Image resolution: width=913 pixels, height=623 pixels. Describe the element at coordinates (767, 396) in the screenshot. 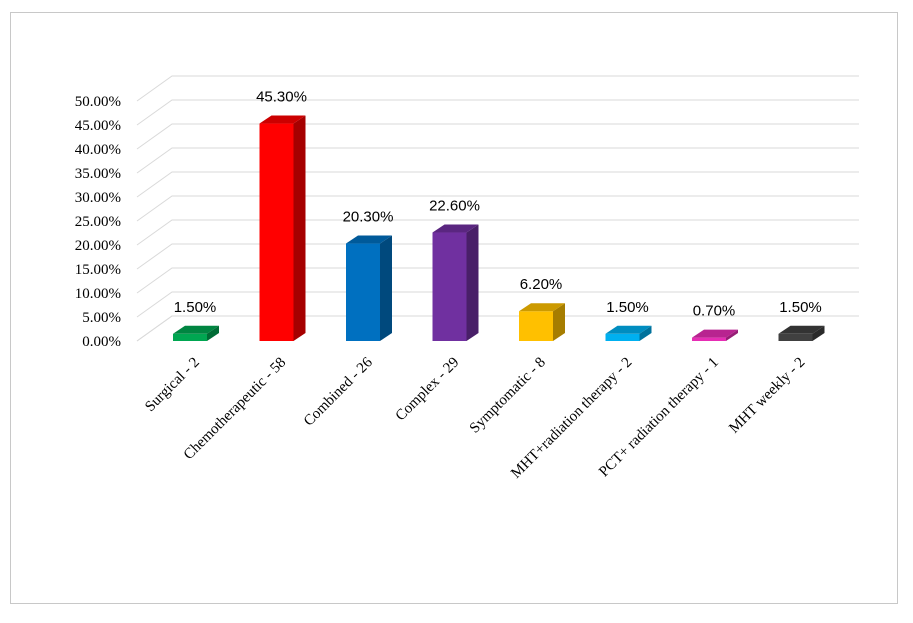

I see `category-label: MHT weekly - 2` at that location.